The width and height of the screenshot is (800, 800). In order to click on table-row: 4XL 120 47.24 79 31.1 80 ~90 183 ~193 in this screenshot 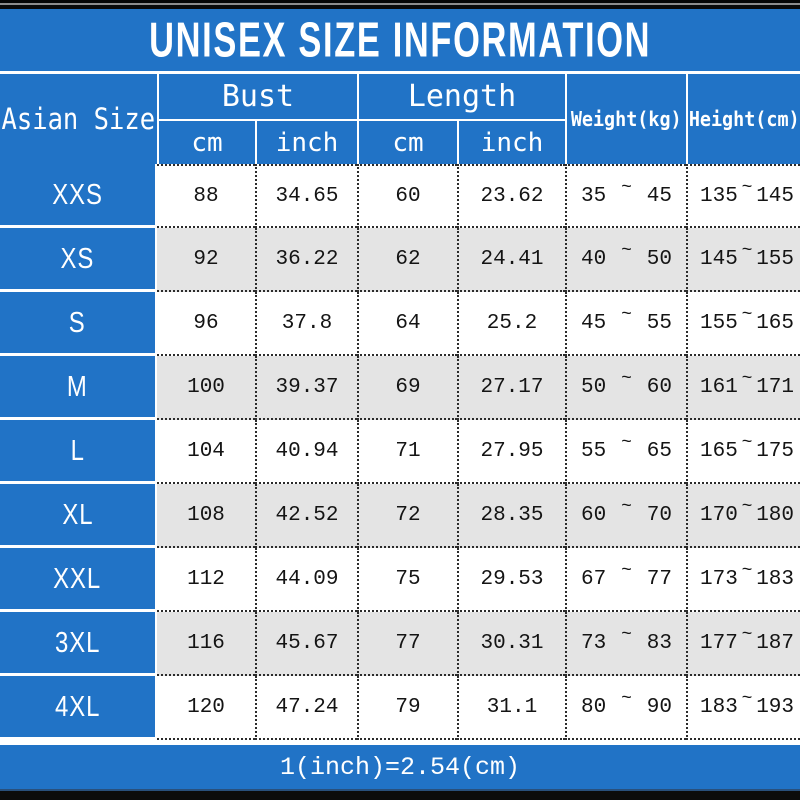, I will do `click(400, 708)`.